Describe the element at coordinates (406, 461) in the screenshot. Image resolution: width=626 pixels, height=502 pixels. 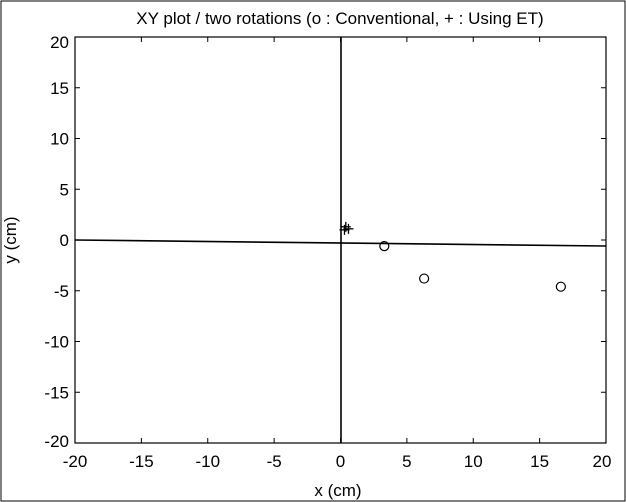
I see `x-tick-label: 5` at that location.